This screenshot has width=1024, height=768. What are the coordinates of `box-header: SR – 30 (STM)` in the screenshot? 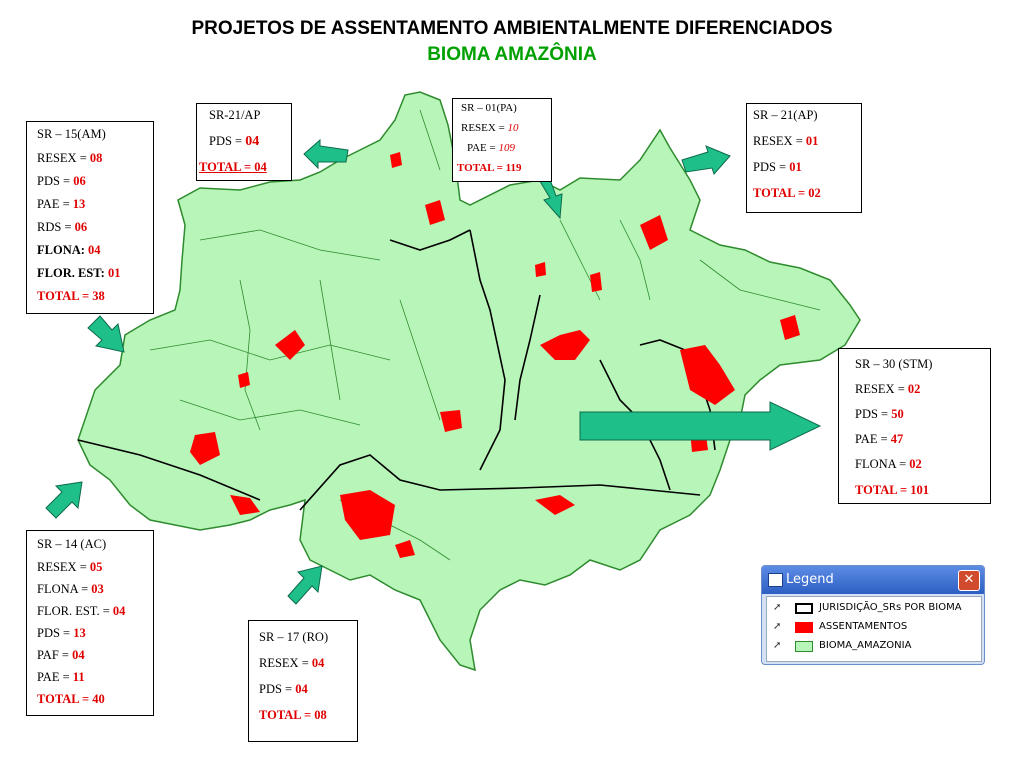 It's located at (894, 364).